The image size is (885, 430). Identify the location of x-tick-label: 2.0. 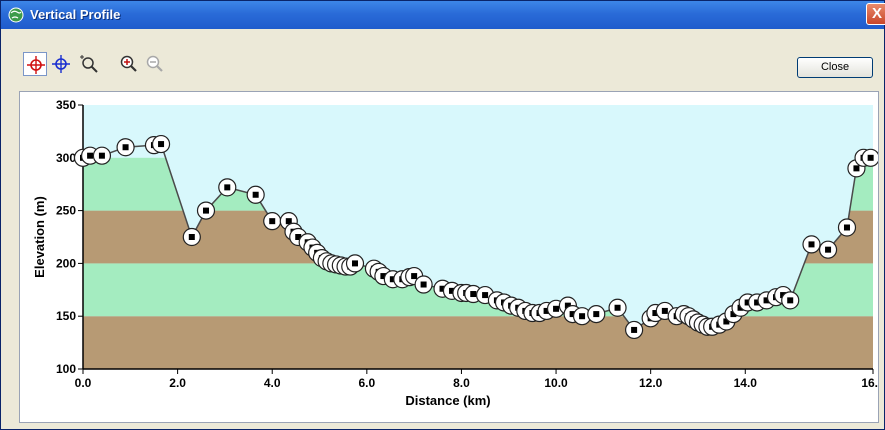
(177, 383).